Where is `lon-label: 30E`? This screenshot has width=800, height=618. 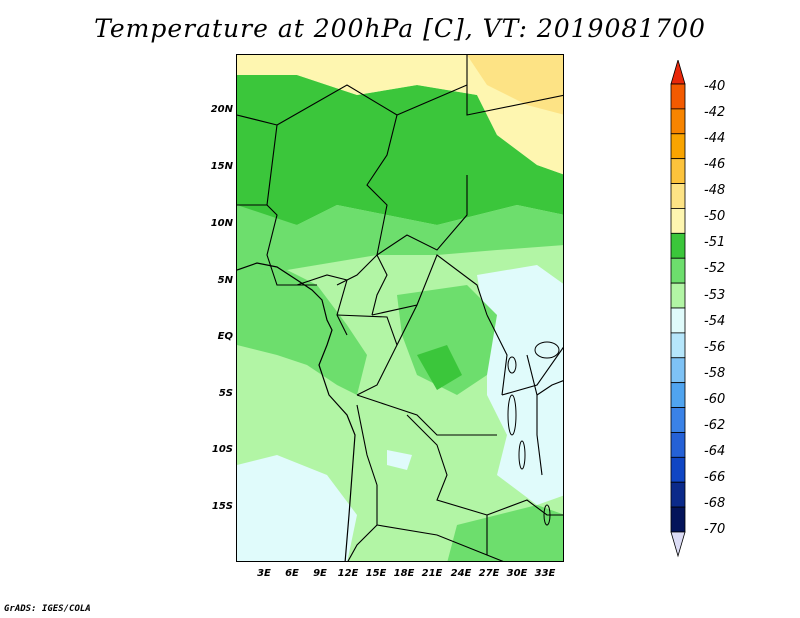
lon-label: 30E is located at coordinates (517, 573).